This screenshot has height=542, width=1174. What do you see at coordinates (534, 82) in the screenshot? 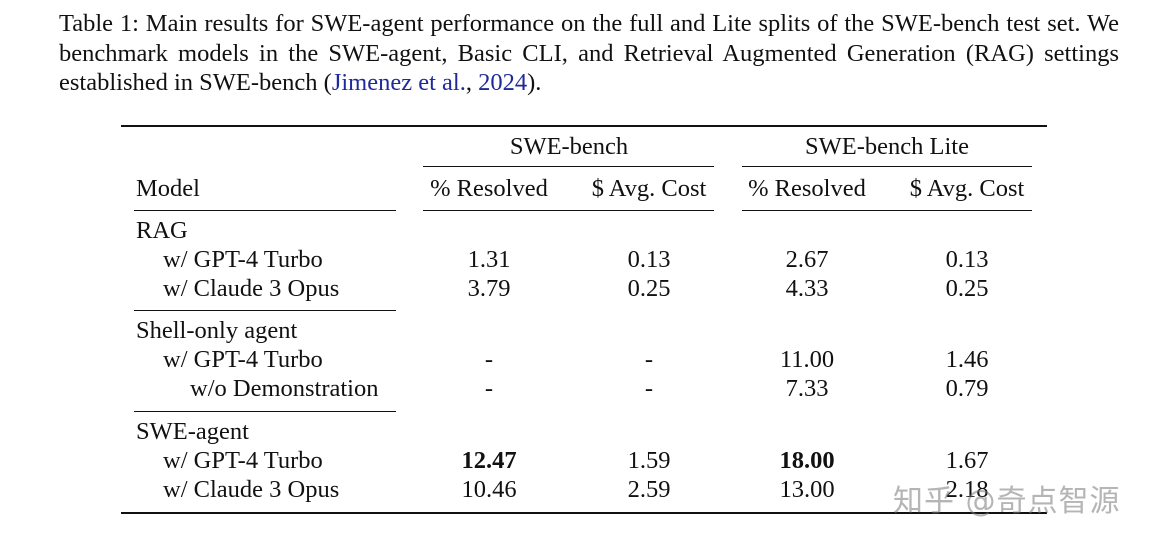
I see `caption-text-end: ).` at bounding box center [534, 82].